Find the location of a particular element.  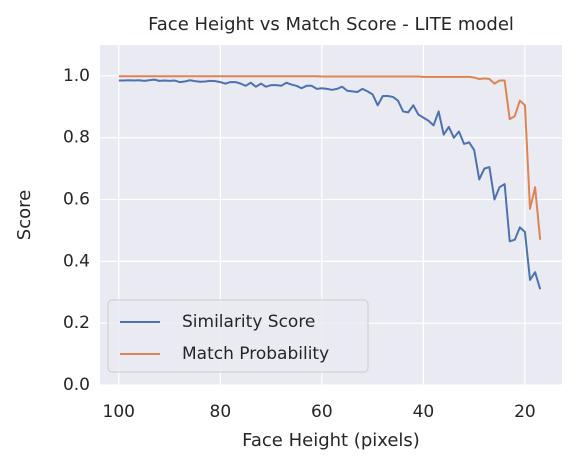

y-tick-label: 0.0 is located at coordinates (76, 385).